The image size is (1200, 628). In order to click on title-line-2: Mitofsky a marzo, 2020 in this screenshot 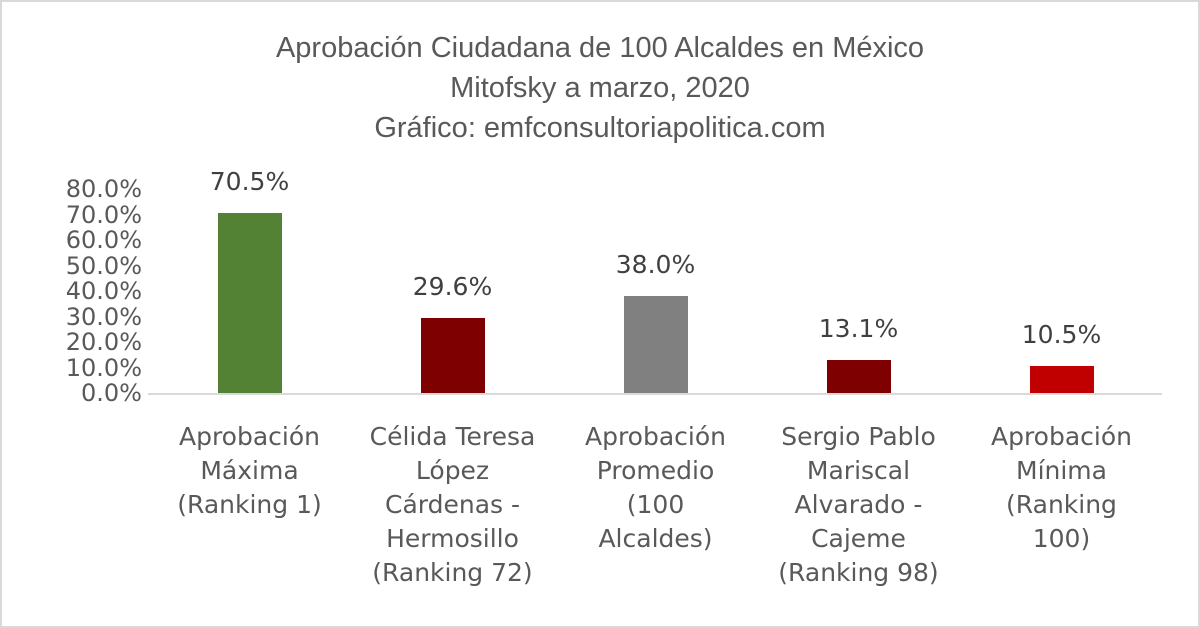, I will do `click(600, 88)`.